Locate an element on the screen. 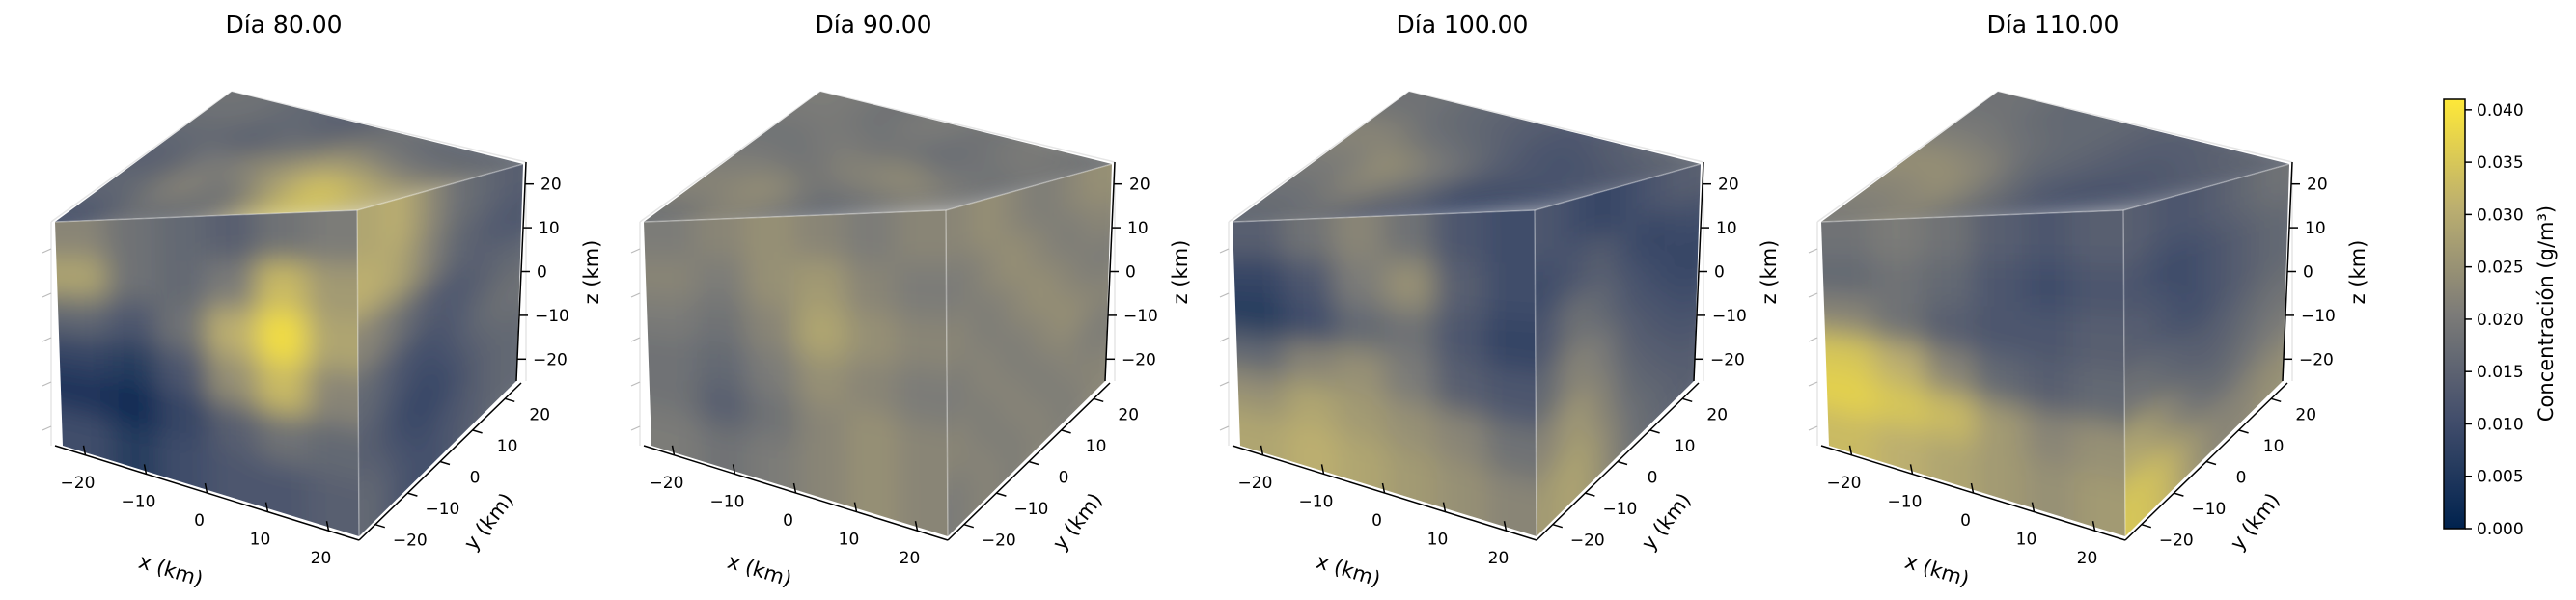 Image resolution: width=2576 pixels, height=600 pixels. x-tick-label: −20 is located at coordinates (78, 483).